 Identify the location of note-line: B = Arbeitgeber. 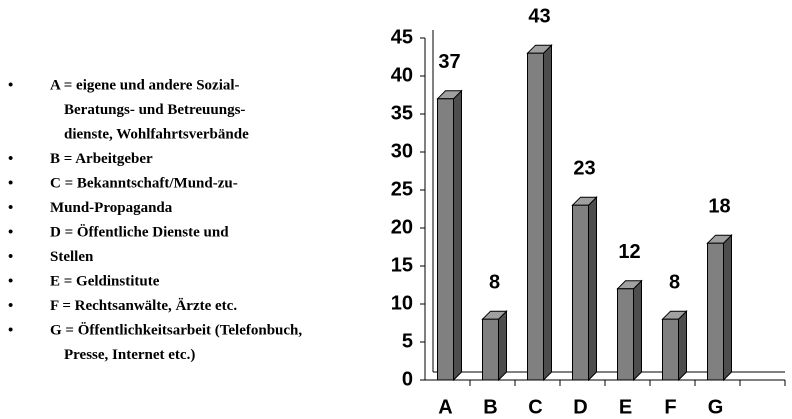
(101, 159).